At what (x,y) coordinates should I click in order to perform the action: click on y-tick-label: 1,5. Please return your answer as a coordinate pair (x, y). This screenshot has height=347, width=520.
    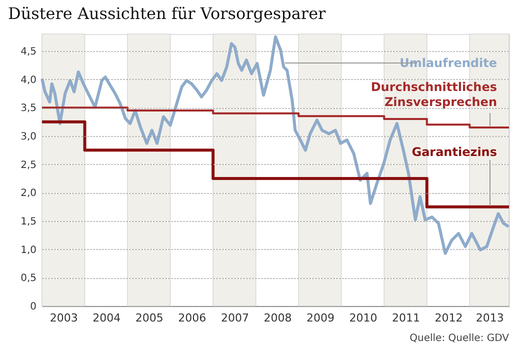
    Looking at the image, I should click on (28, 222).